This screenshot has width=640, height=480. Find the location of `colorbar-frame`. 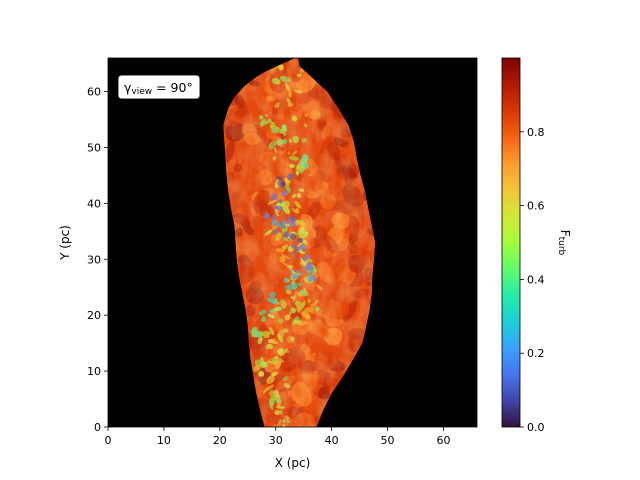

colorbar-frame is located at coordinates (511, 242).